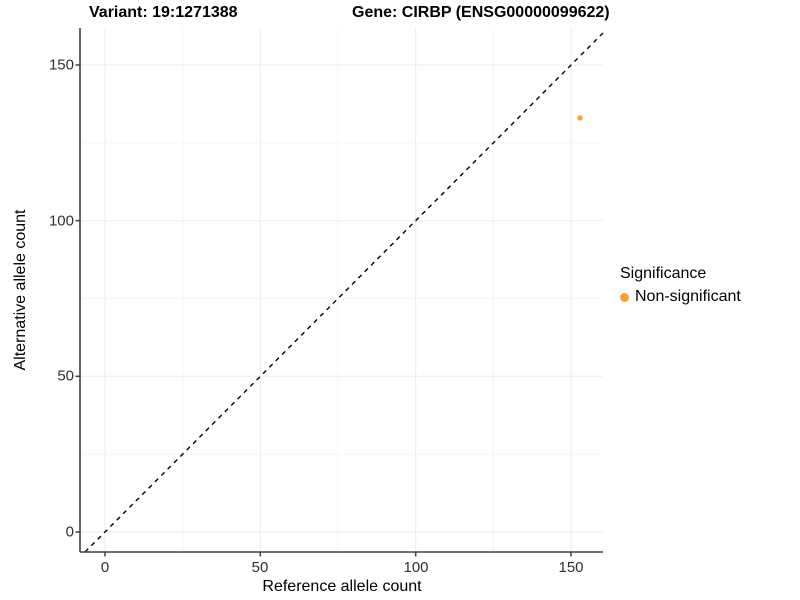 The width and height of the screenshot is (800, 600). What do you see at coordinates (342, 586) in the screenshot?
I see `x-axis-title: Reference allele count` at bounding box center [342, 586].